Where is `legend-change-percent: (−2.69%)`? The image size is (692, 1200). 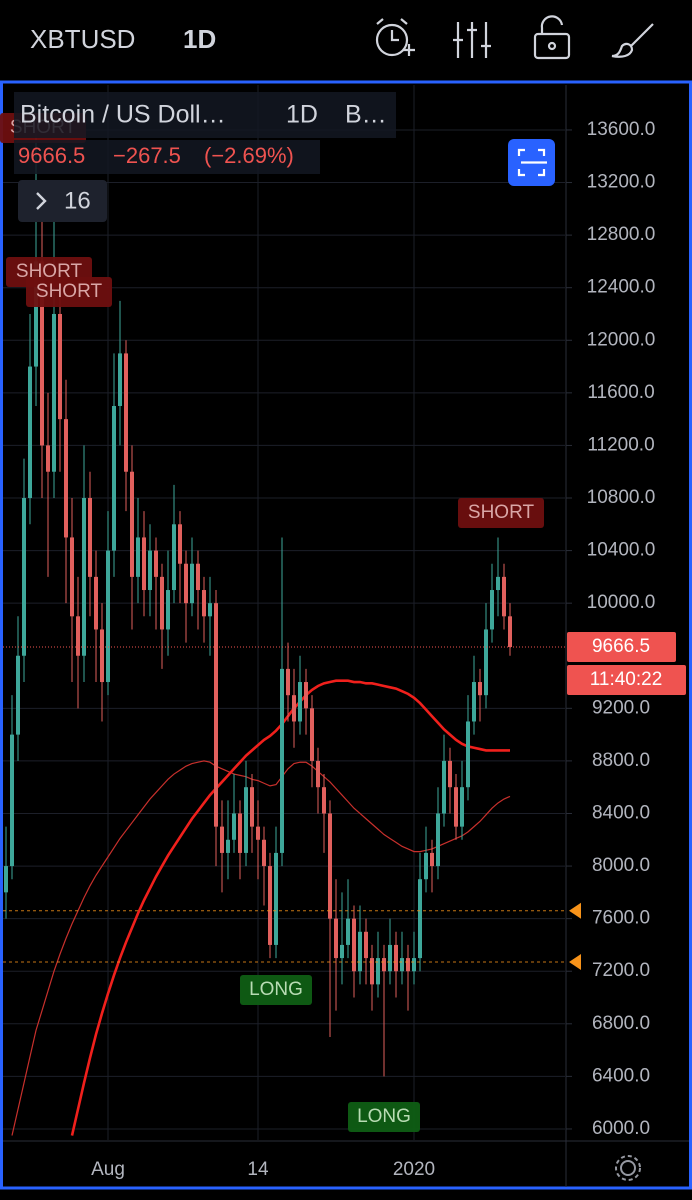 legend-change-percent: (−2.69%) is located at coordinates (249, 155).